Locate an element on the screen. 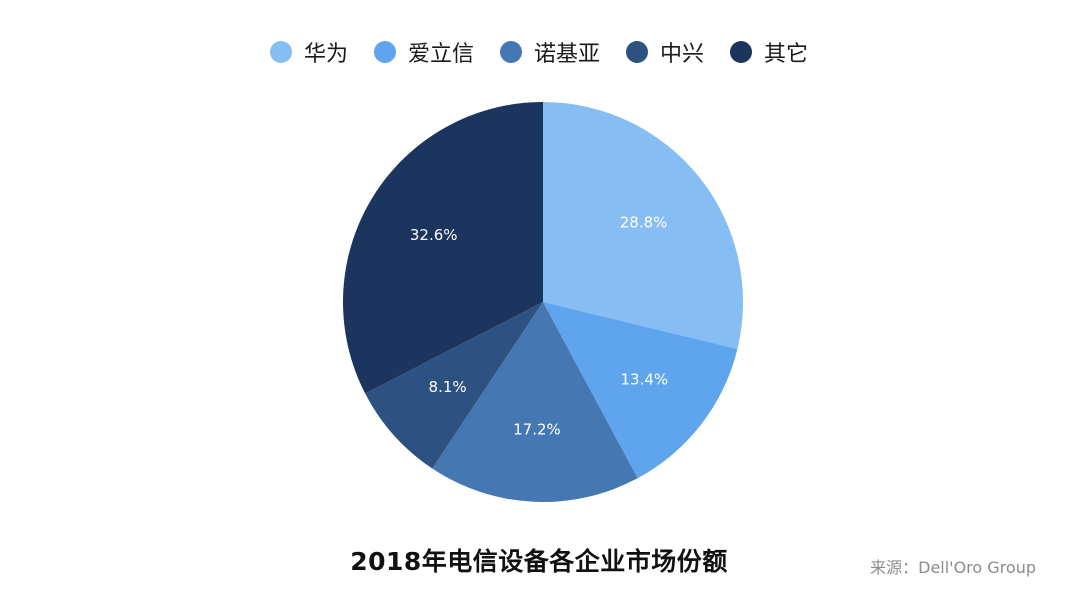 The width and height of the screenshot is (1078, 614). legend-swatch-ericsson is located at coordinates (384, 52).